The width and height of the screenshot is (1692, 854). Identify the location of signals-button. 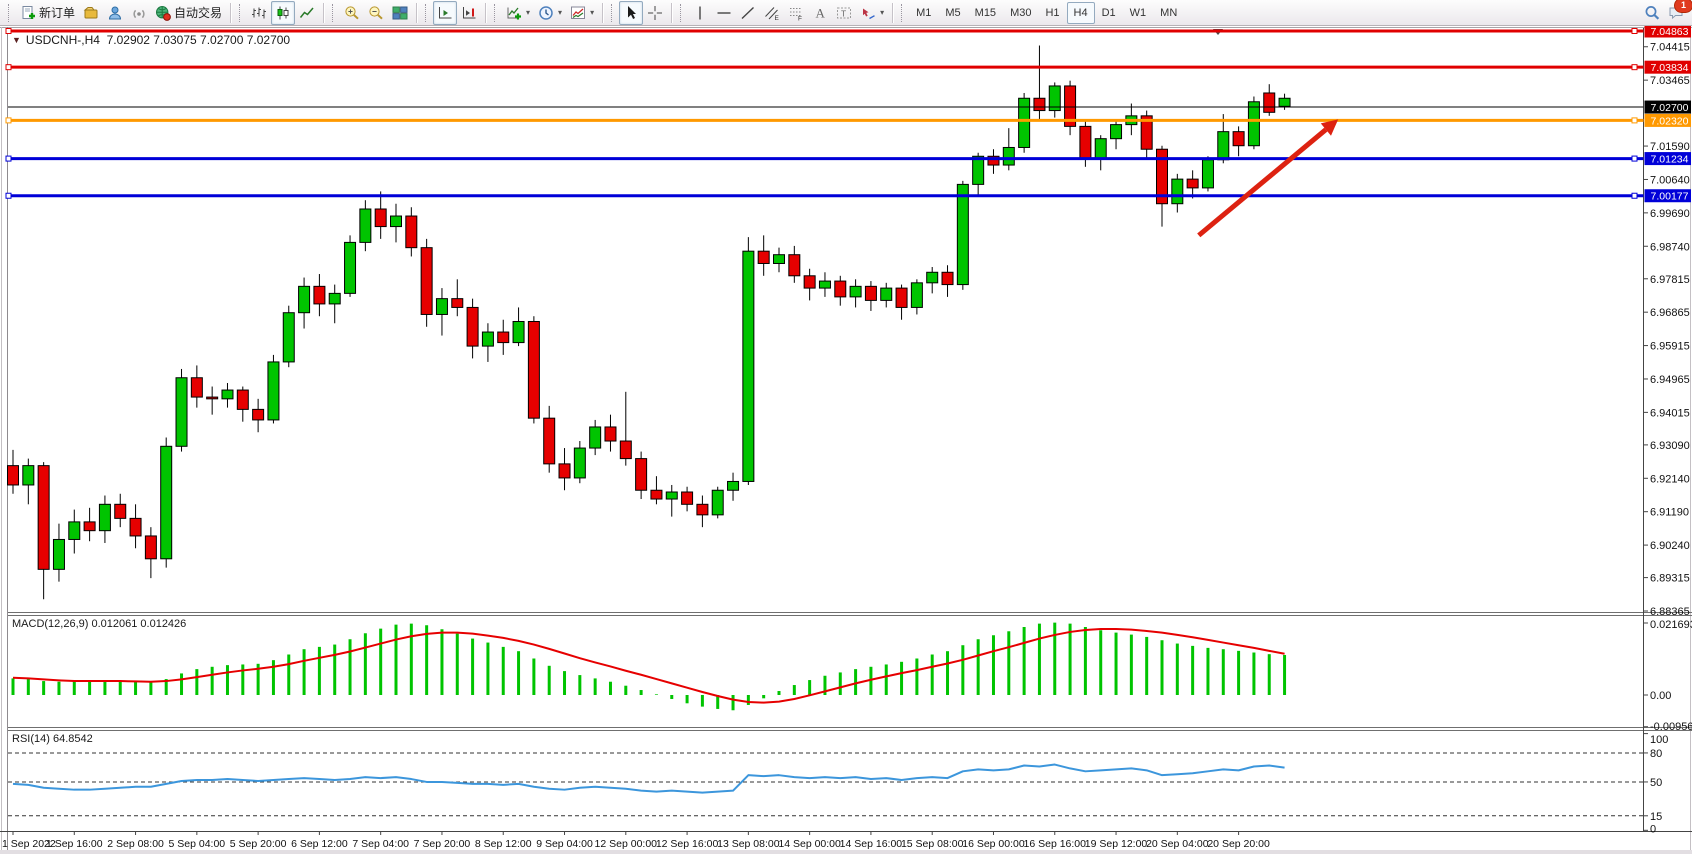
(139, 13).